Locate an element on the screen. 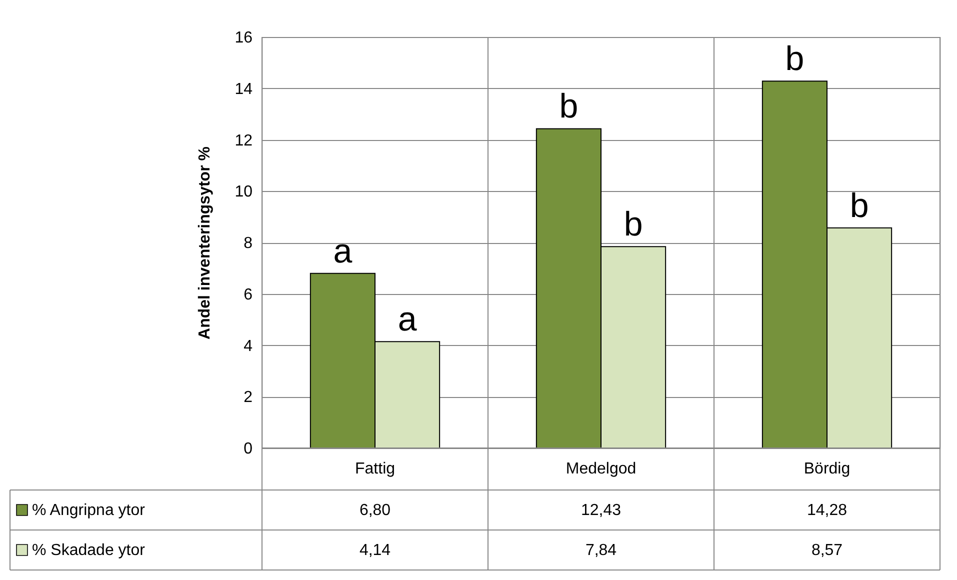 The width and height of the screenshot is (957, 580). y-tick-label: 0 is located at coordinates (248, 449).